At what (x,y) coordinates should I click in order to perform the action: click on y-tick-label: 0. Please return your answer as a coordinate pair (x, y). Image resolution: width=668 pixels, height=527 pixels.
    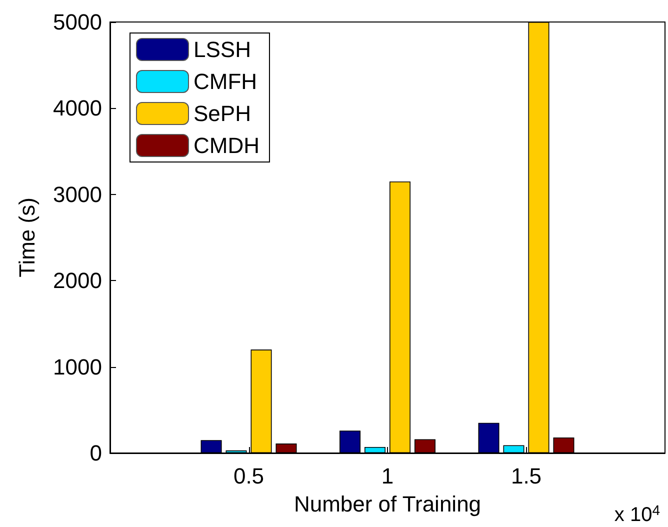
    Looking at the image, I should click on (96, 453).